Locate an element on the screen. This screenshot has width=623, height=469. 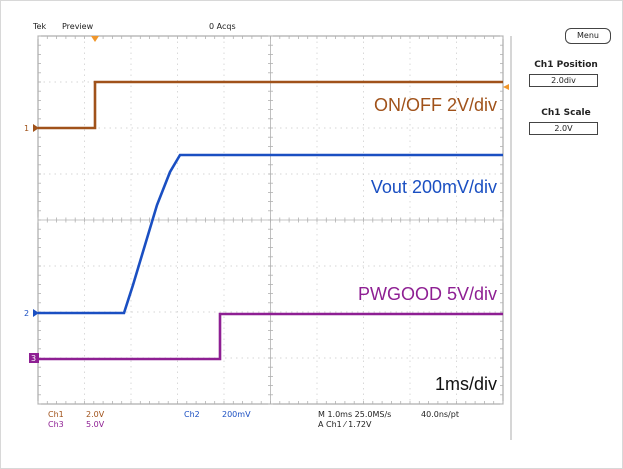
ch2-readout-value: 200mV is located at coordinates (236, 414).